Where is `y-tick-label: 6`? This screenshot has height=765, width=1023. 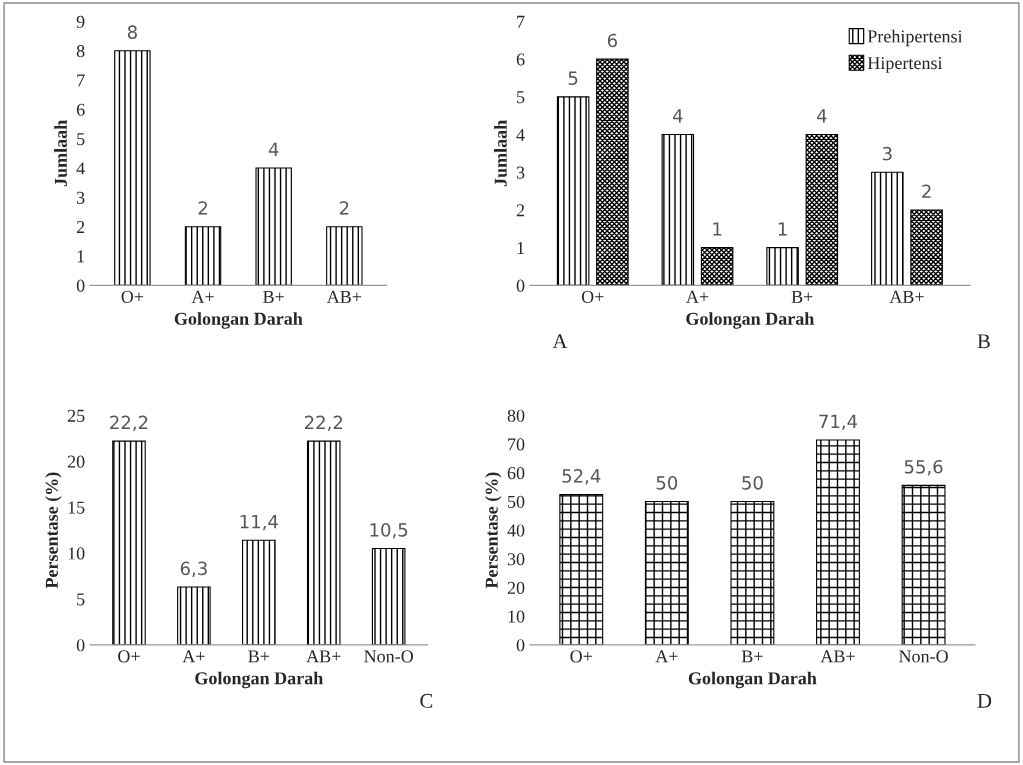 y-tick-label: 6 is located at coordinates (80, 109).